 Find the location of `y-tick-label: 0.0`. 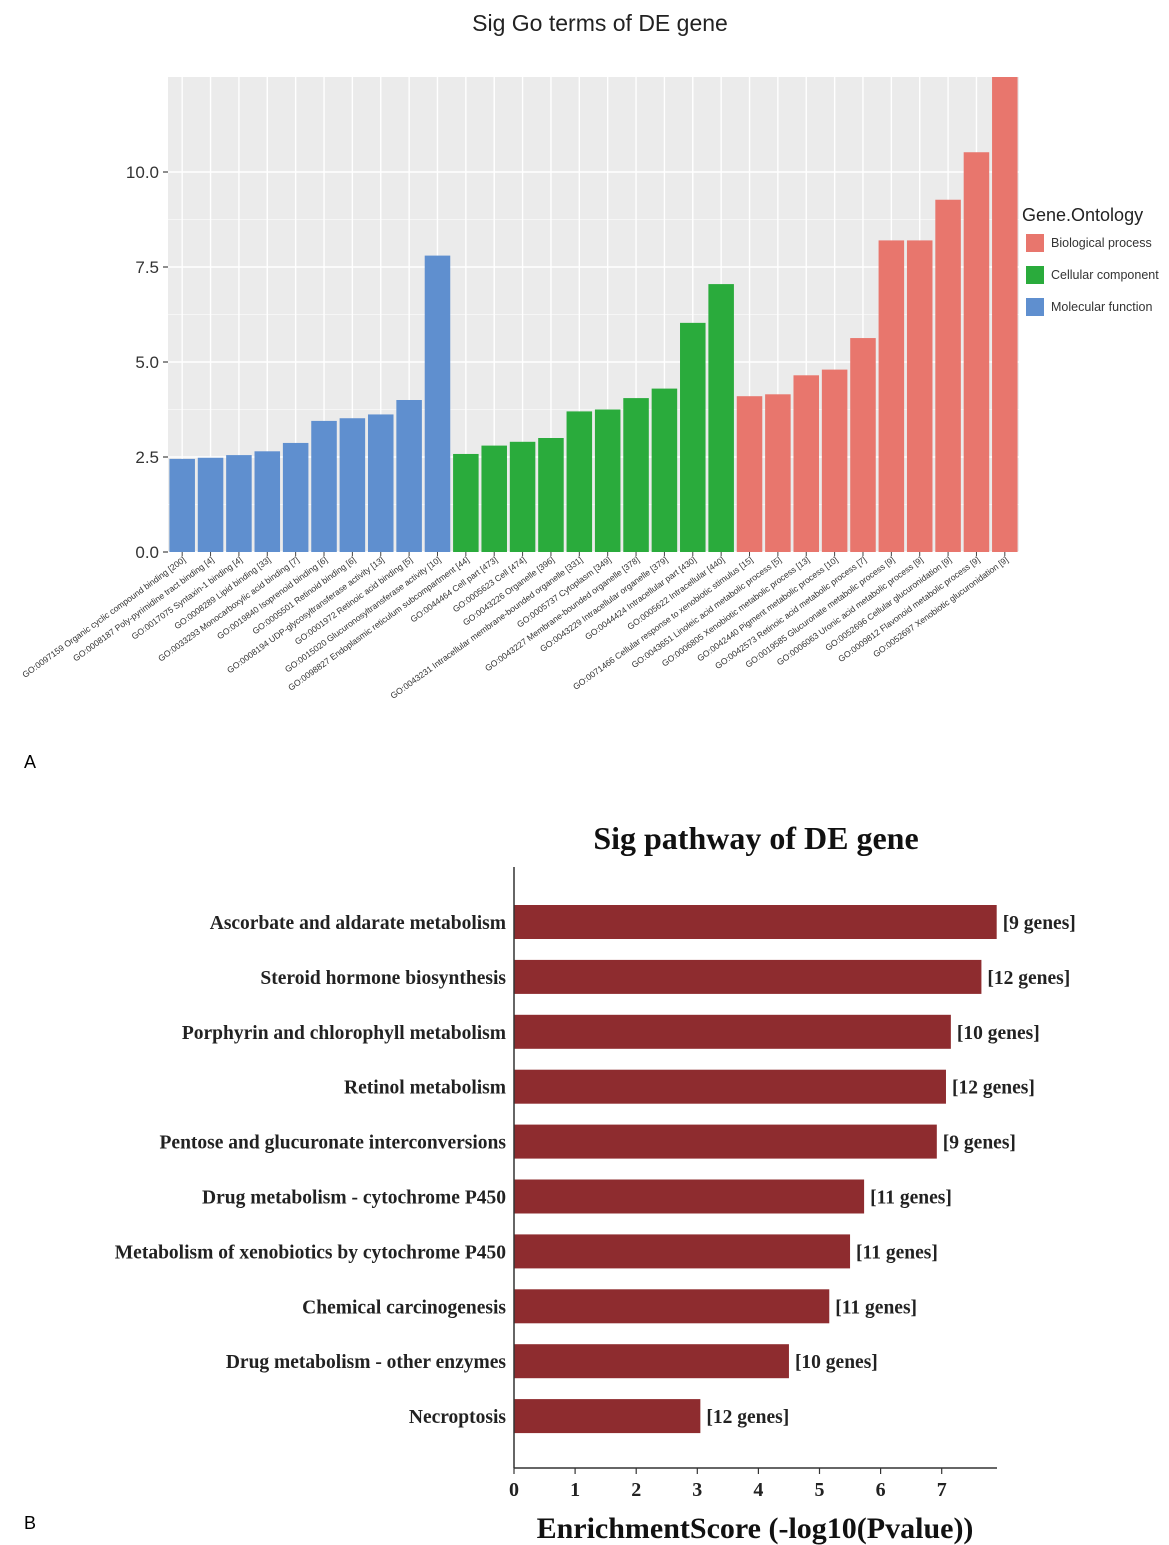

y-tick-label: 0.0 is located at coordinates (147, 552).